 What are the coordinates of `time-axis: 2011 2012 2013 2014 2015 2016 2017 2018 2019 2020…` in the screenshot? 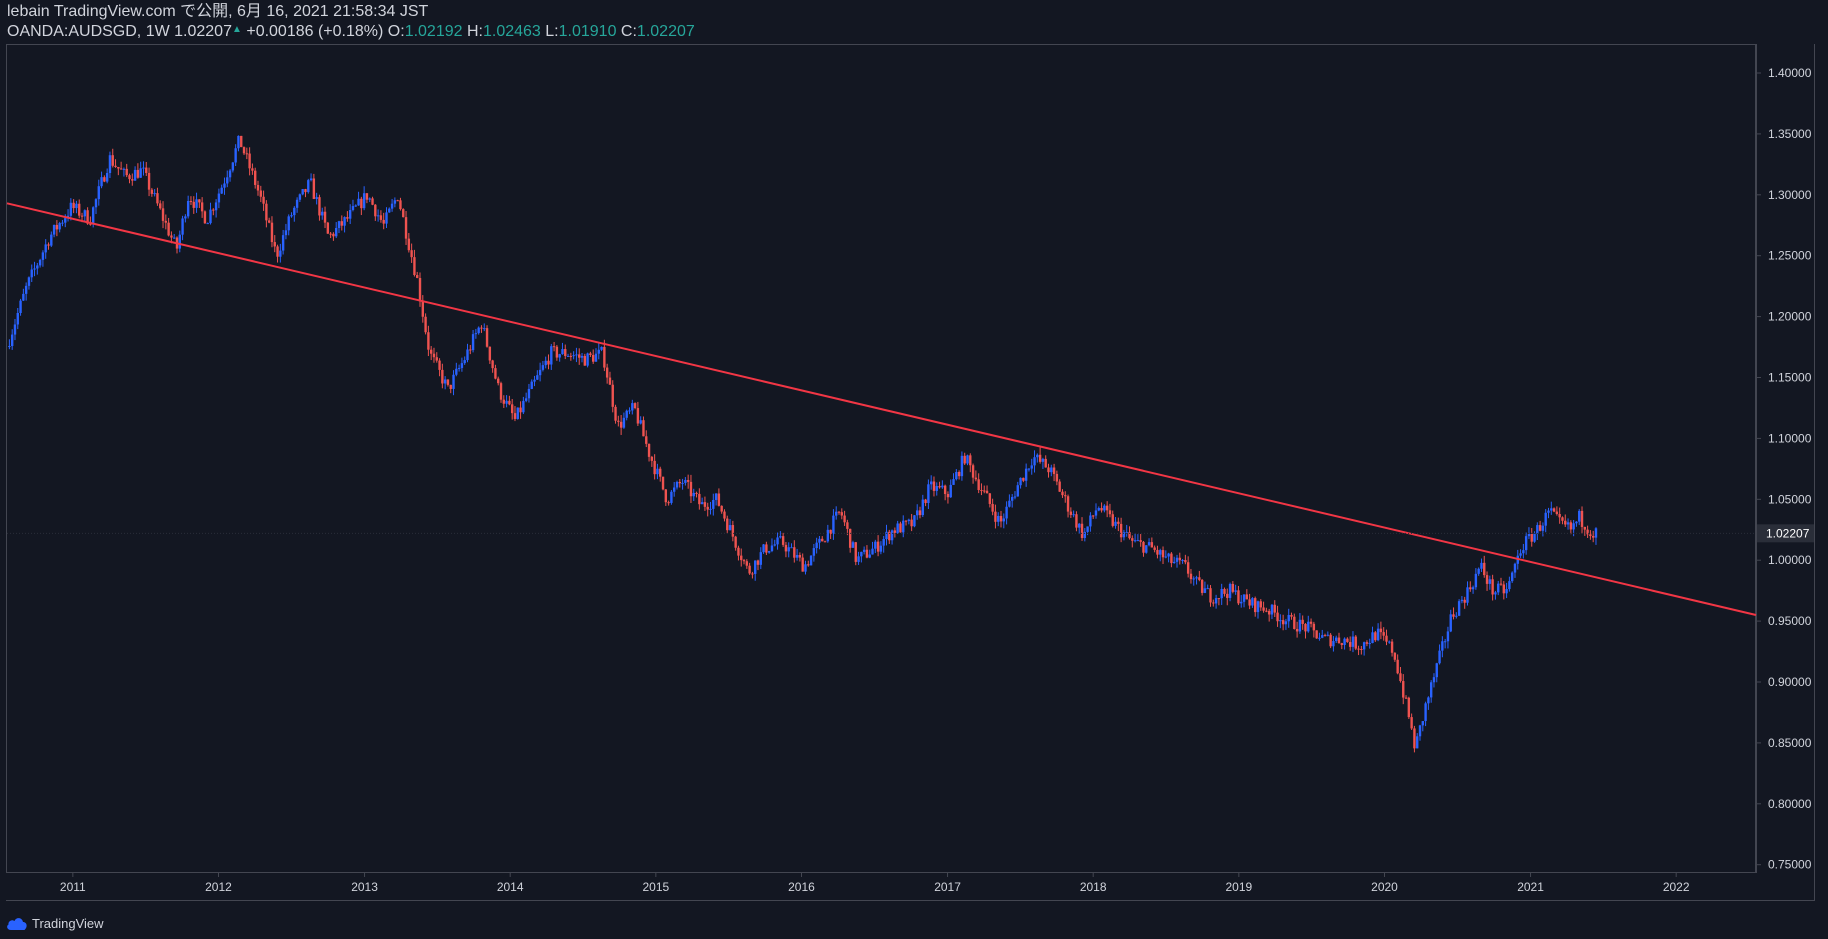 It's located at (875, 883).